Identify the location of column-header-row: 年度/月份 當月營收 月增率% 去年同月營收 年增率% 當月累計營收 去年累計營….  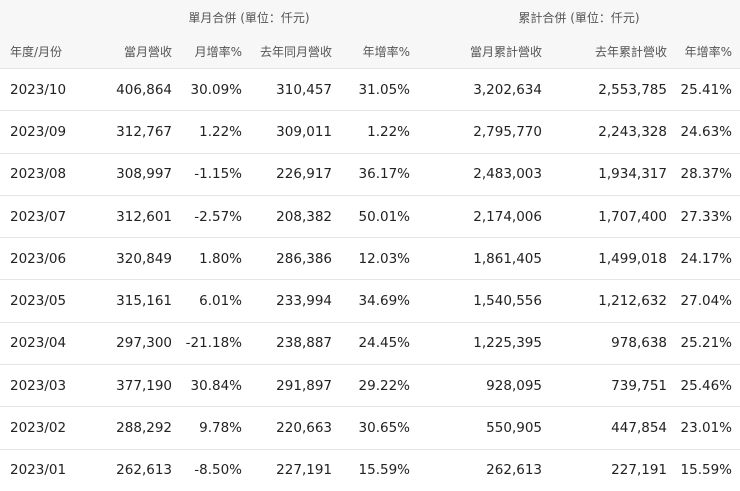
(370, 51).